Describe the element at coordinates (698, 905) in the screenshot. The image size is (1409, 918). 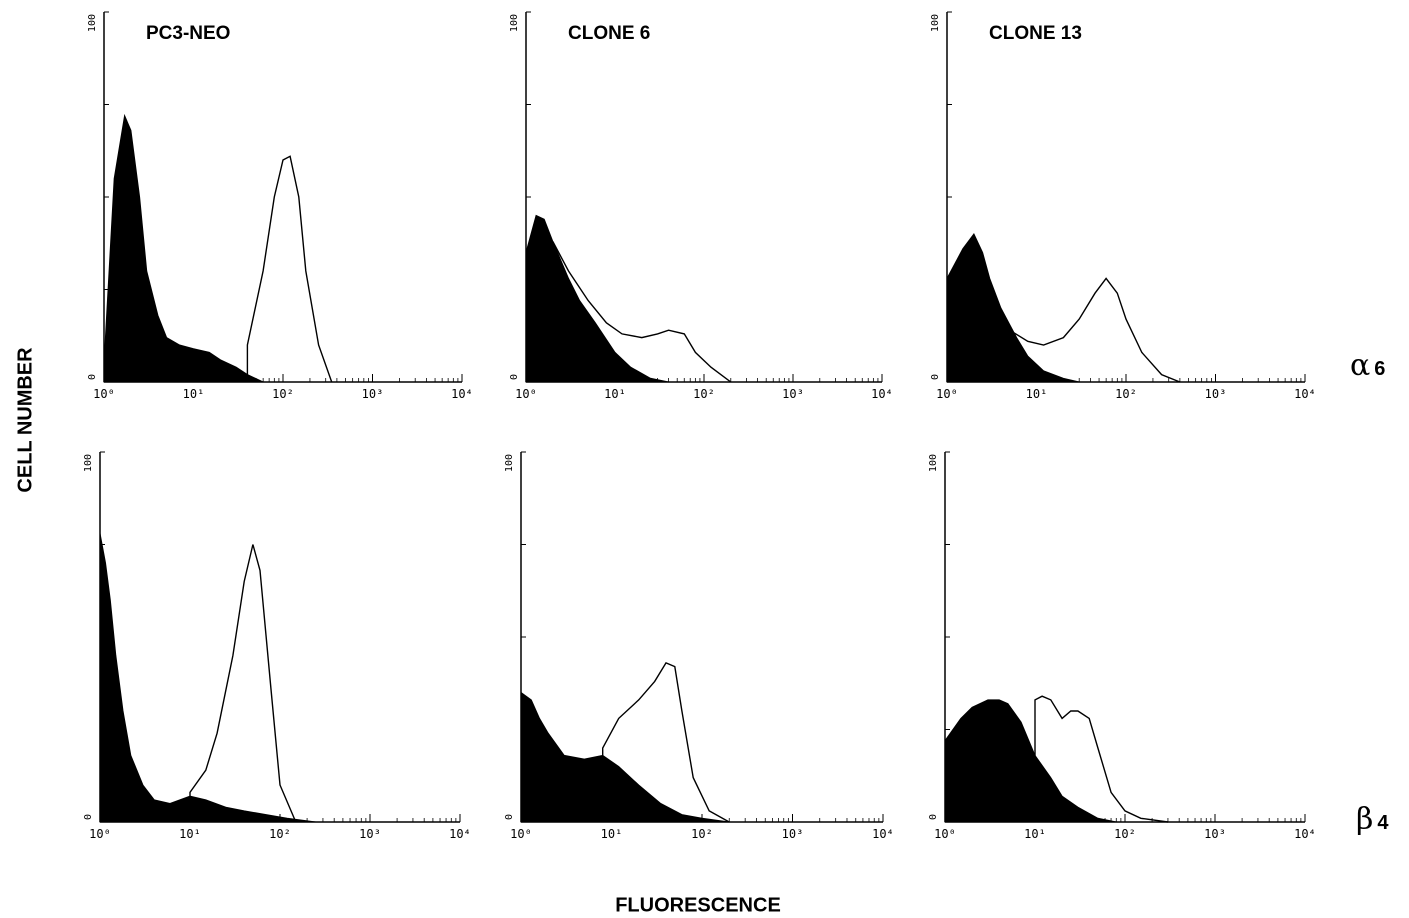
I see `x-axis-label: FLUORESCENCE` at that location.